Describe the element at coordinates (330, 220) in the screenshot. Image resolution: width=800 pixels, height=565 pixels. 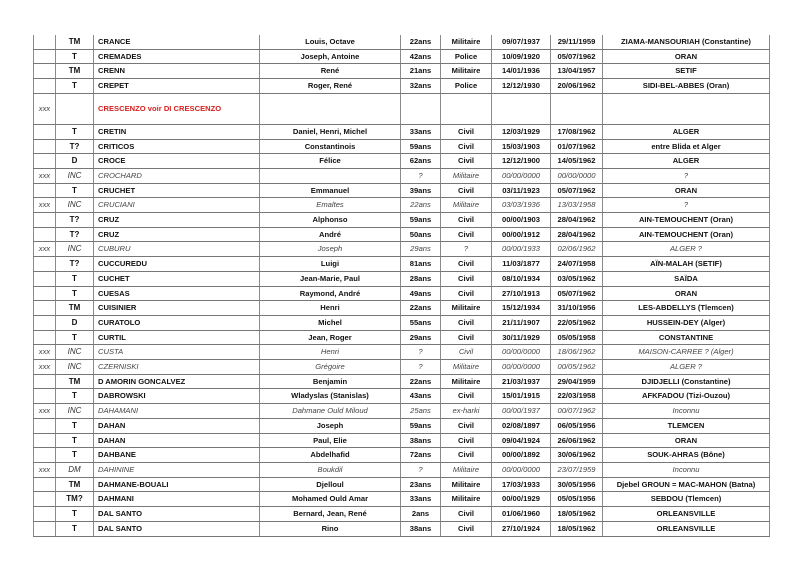
I see `first-names-cell: Alphonso` at that location.